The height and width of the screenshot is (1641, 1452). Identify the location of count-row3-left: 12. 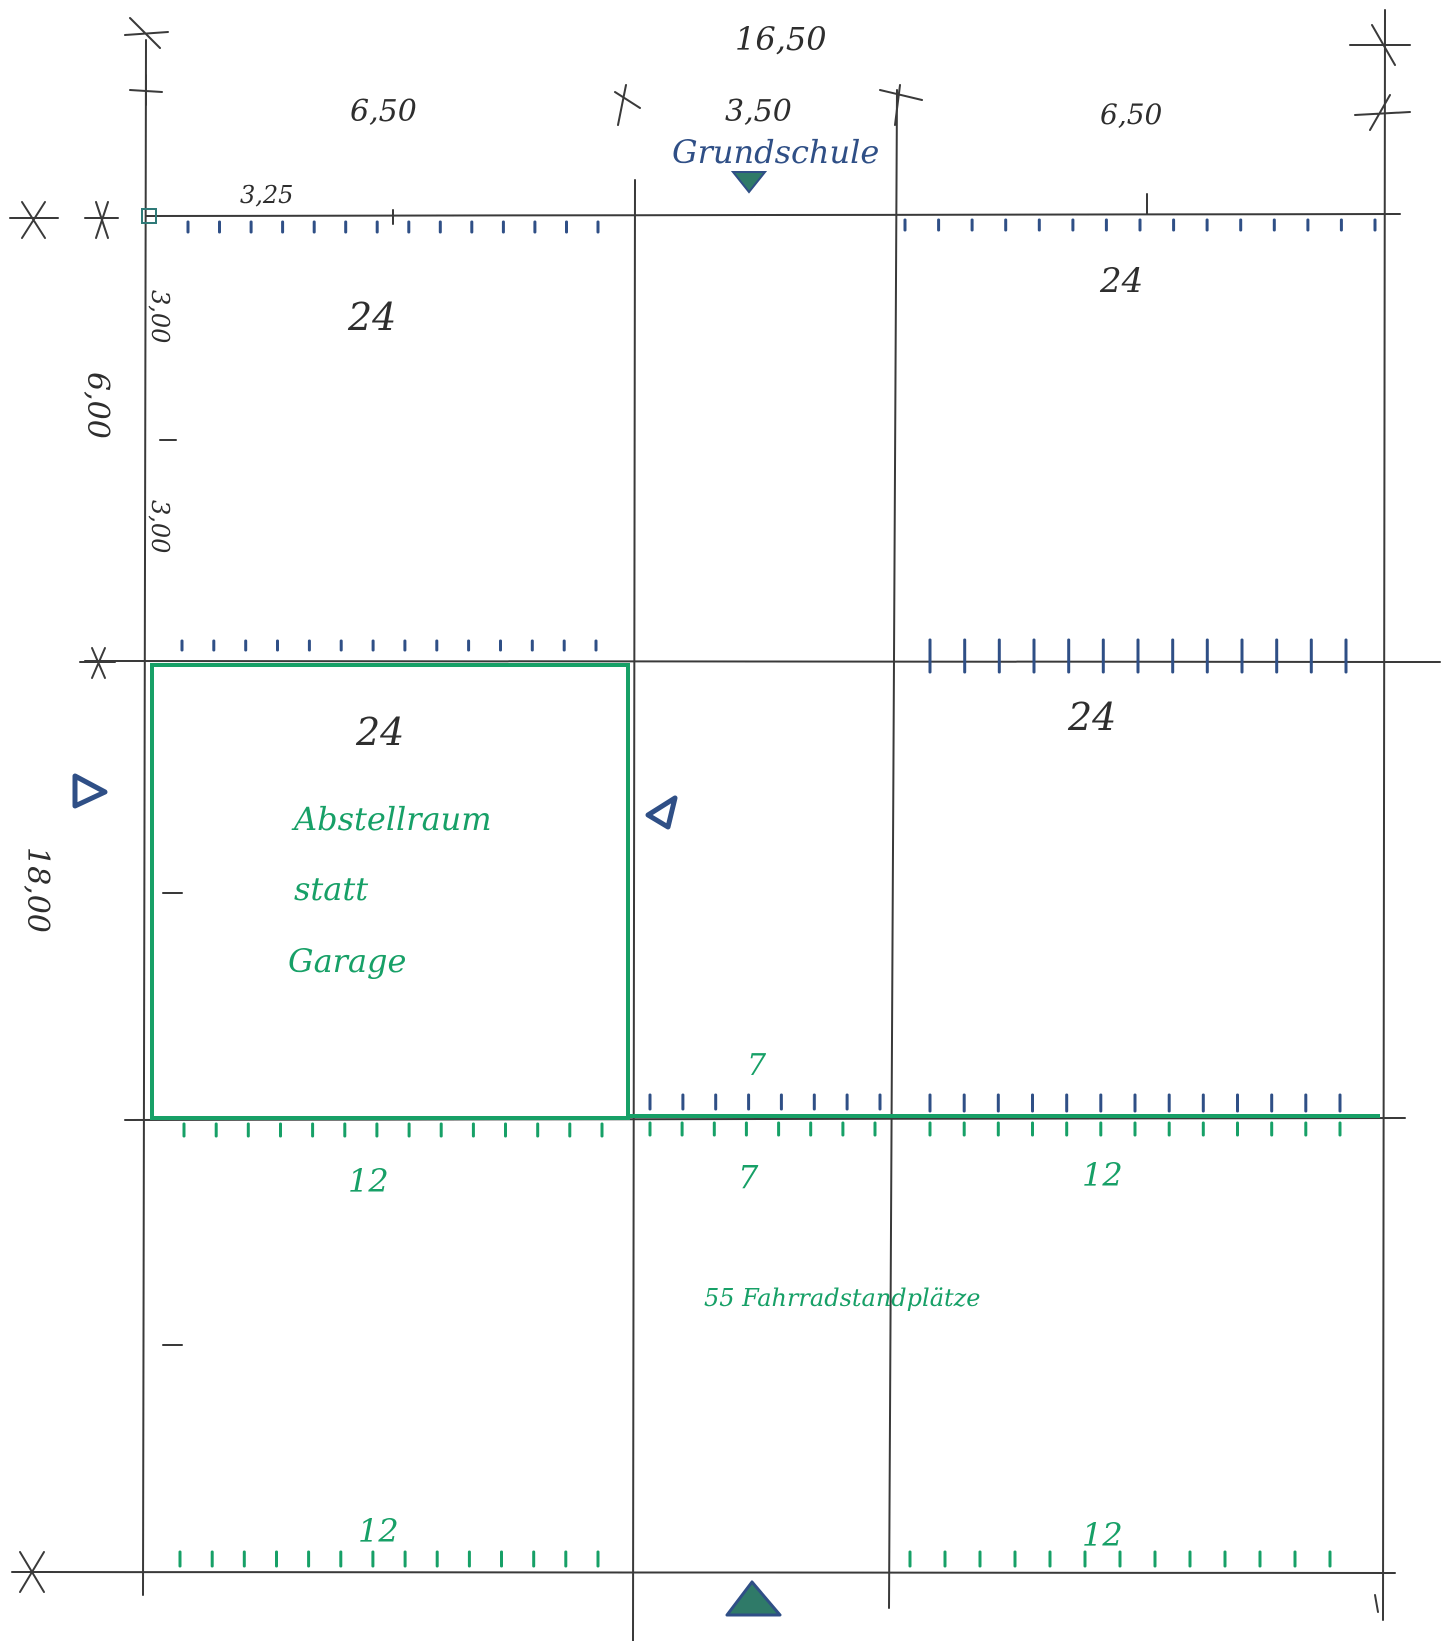
(368, 1181).